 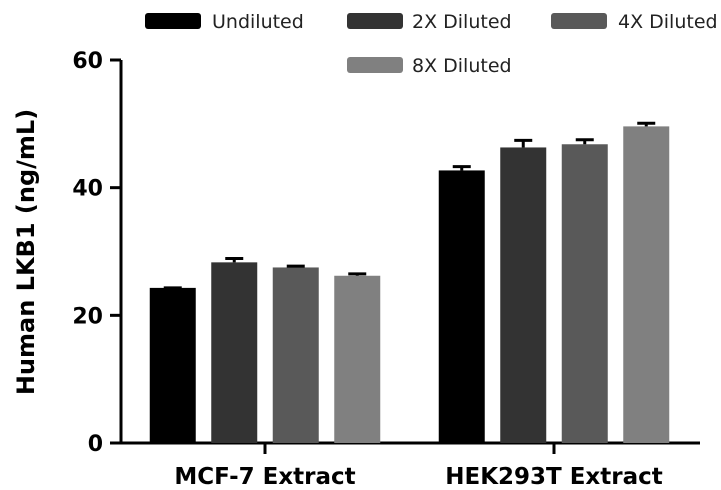 I want to click on legend-label: 8X Diluted, so click(x=462, y=66).